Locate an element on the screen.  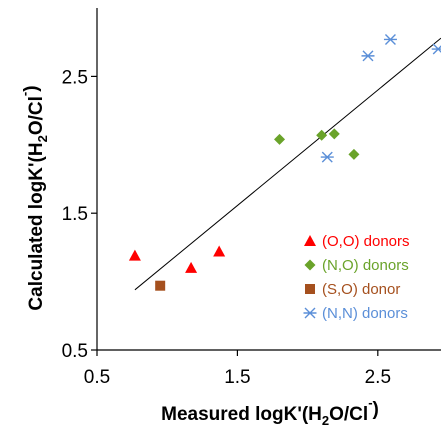
axis-title-part: Calculated logK'(H is located at coordinates (36, 226).